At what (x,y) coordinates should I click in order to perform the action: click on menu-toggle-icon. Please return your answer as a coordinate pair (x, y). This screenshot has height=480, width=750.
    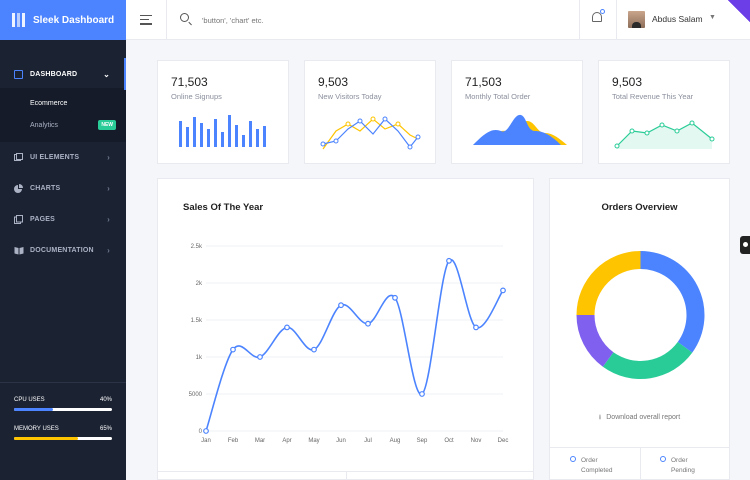
    Looking at the image, I should click on (146, 21).